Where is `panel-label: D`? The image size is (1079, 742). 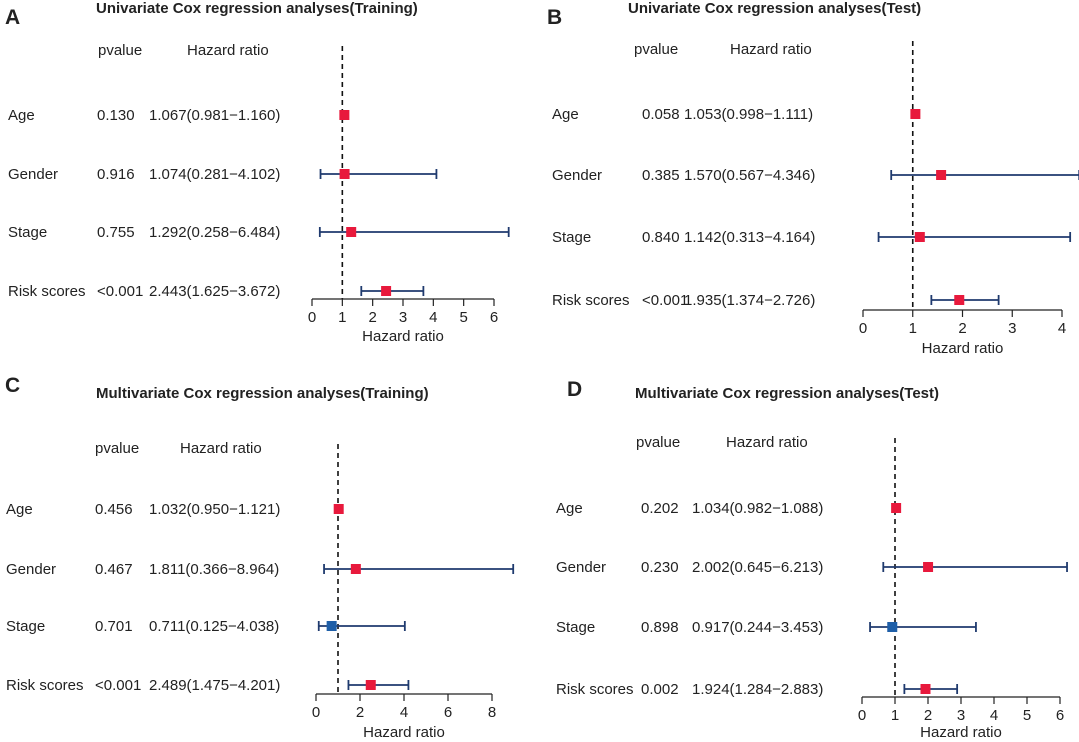 panel-label: D is located at coordinates (574, 389).